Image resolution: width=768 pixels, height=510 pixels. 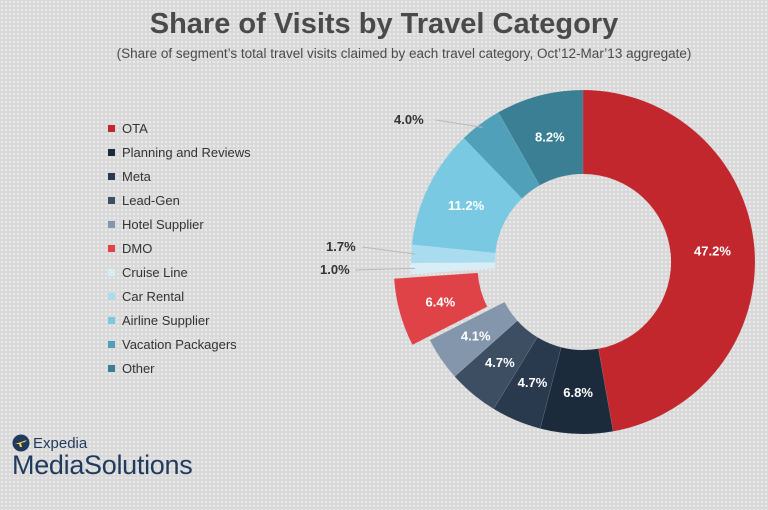 I want to click on data-label: 6.8%, so click(x=578, y=392).